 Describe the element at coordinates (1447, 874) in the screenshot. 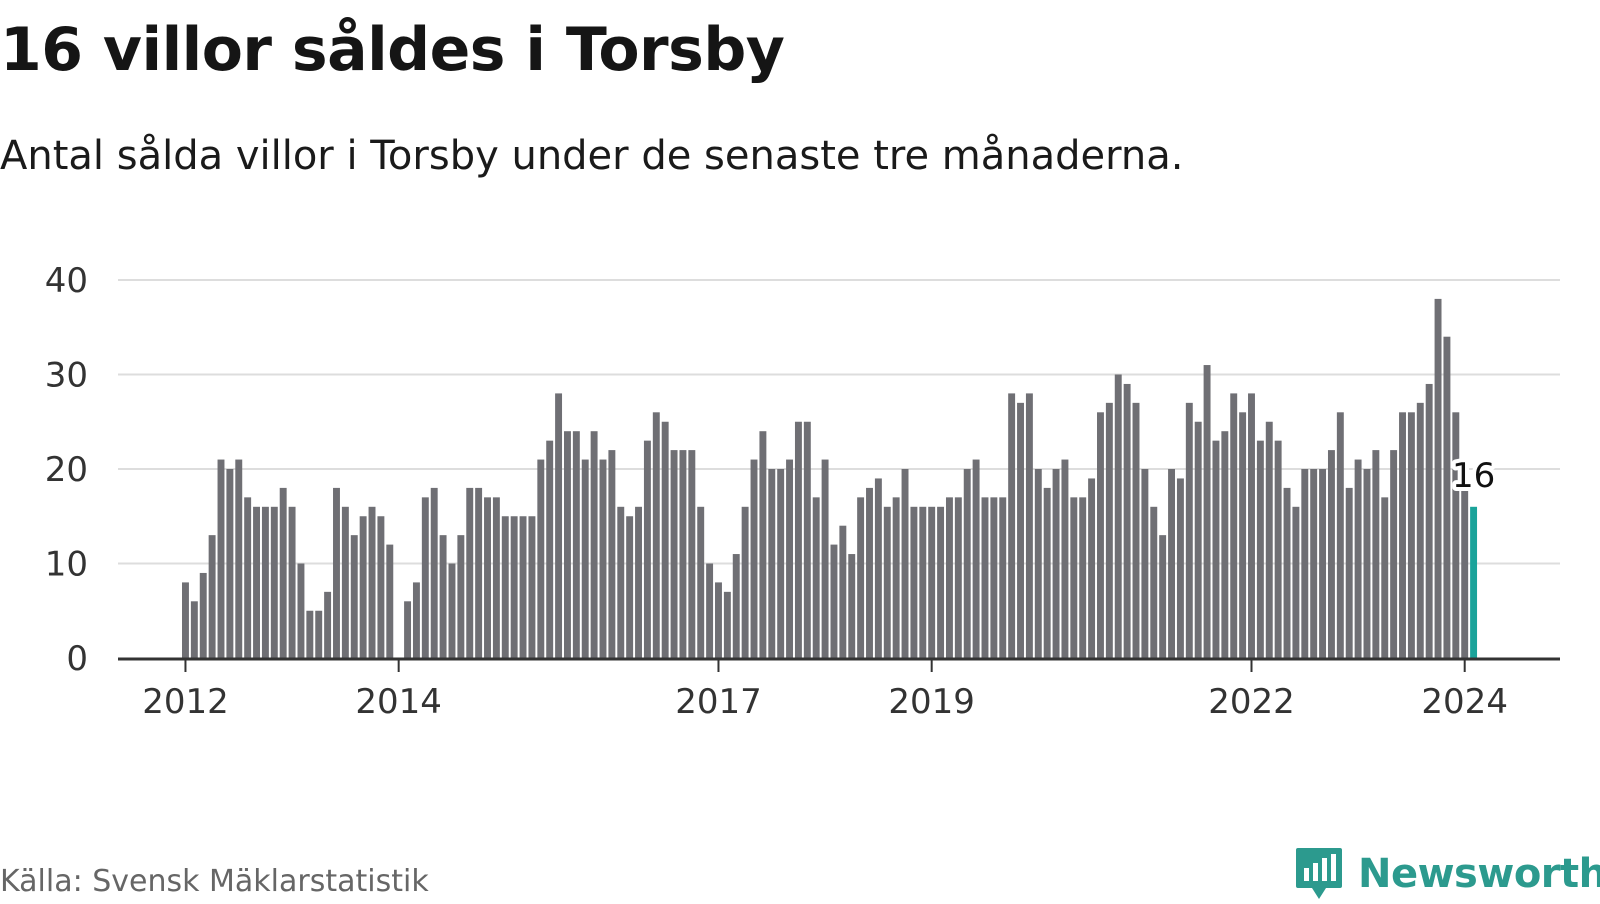

I see `brand-logo: Newsworthy` at that location.